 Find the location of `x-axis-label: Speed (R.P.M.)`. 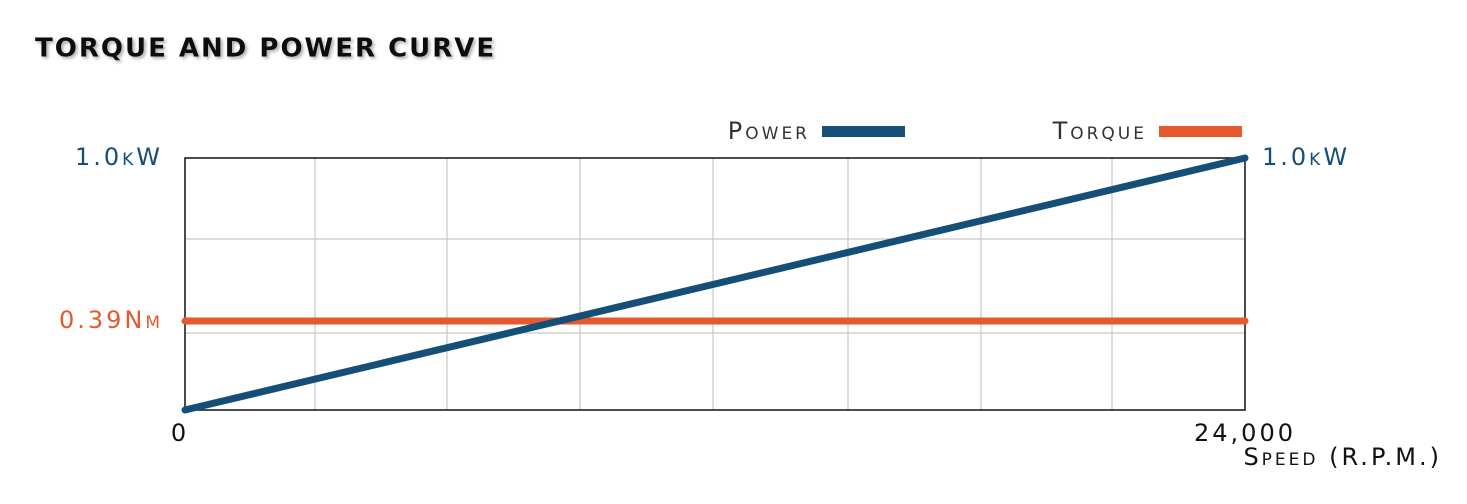

x-axis-label: Speed (R.P.M.) is located at coordinates (1342, 457).